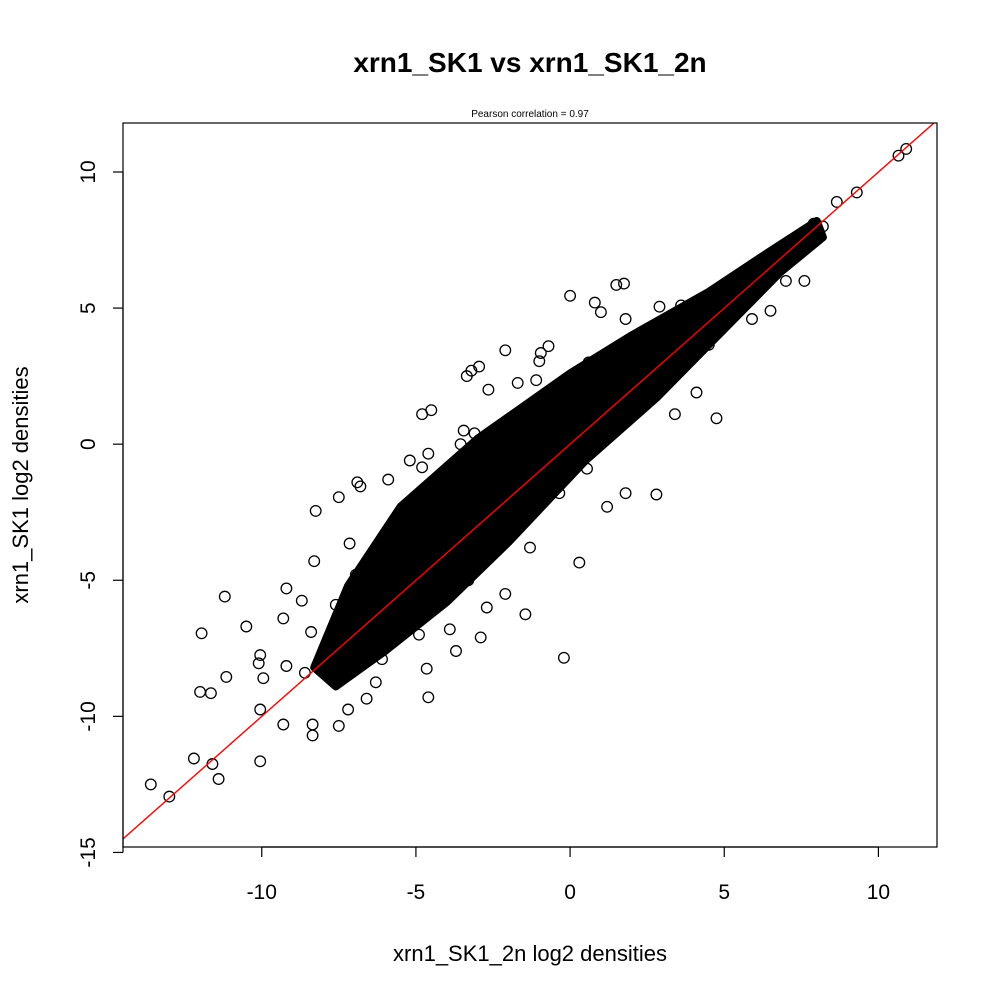 The height and width of the screenshot is (1000, 1000). I want to click on y-tick-label: -5, so click(88, 580).